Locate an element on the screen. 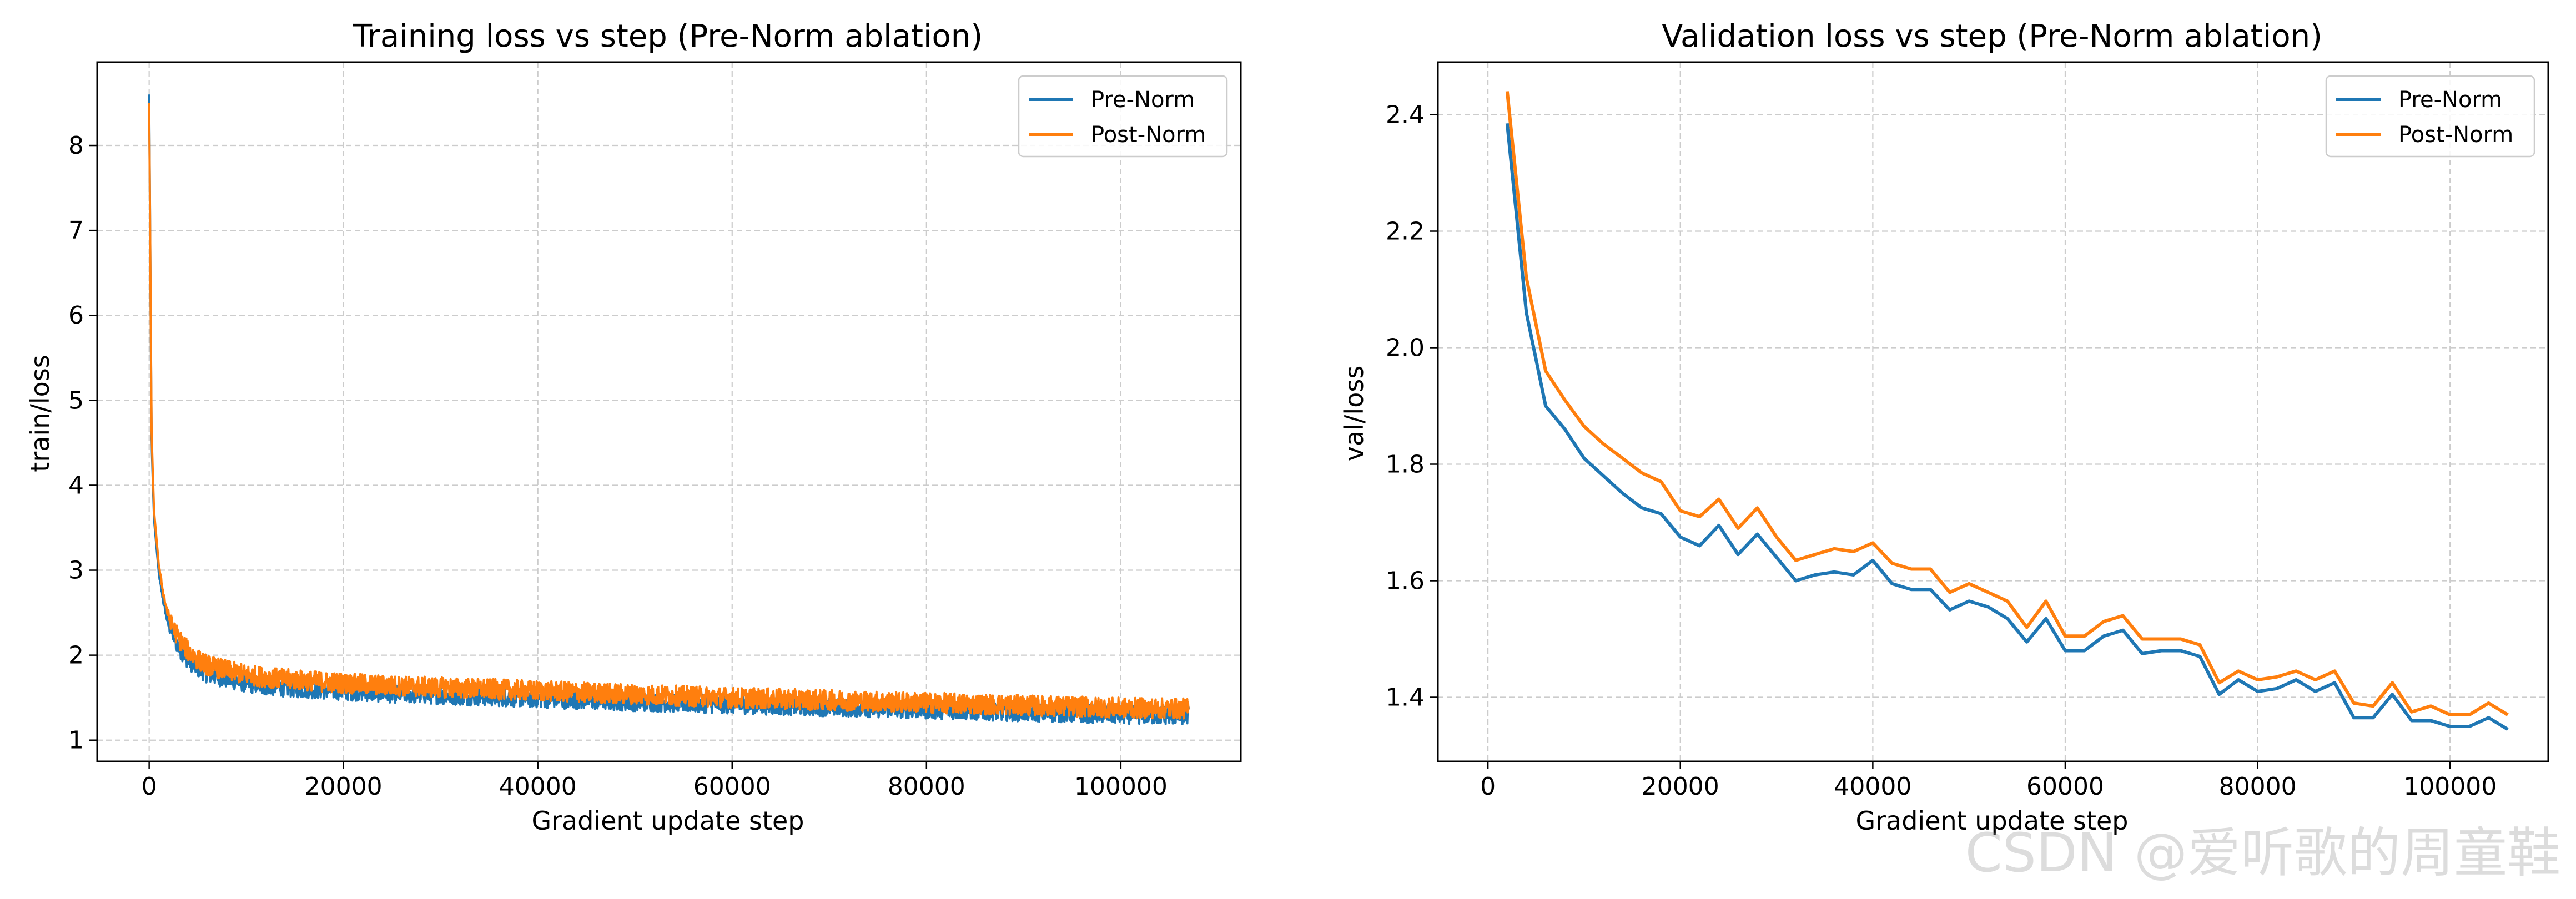 This screenshot has width=2576, height=899. y-tick-label: 8 is located at coordinates (76, 146).